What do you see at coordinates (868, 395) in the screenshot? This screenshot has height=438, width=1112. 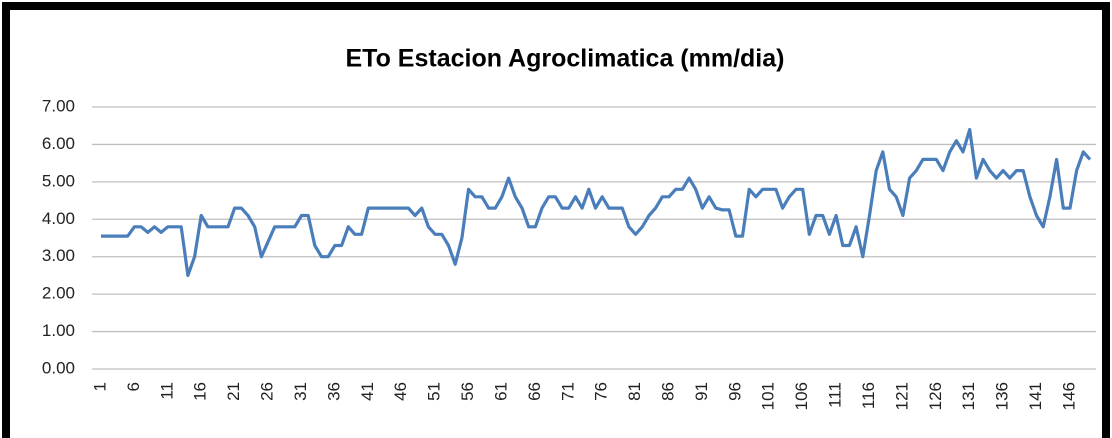 I see `x-tick-label: 116` at bounding box center [868, 395].